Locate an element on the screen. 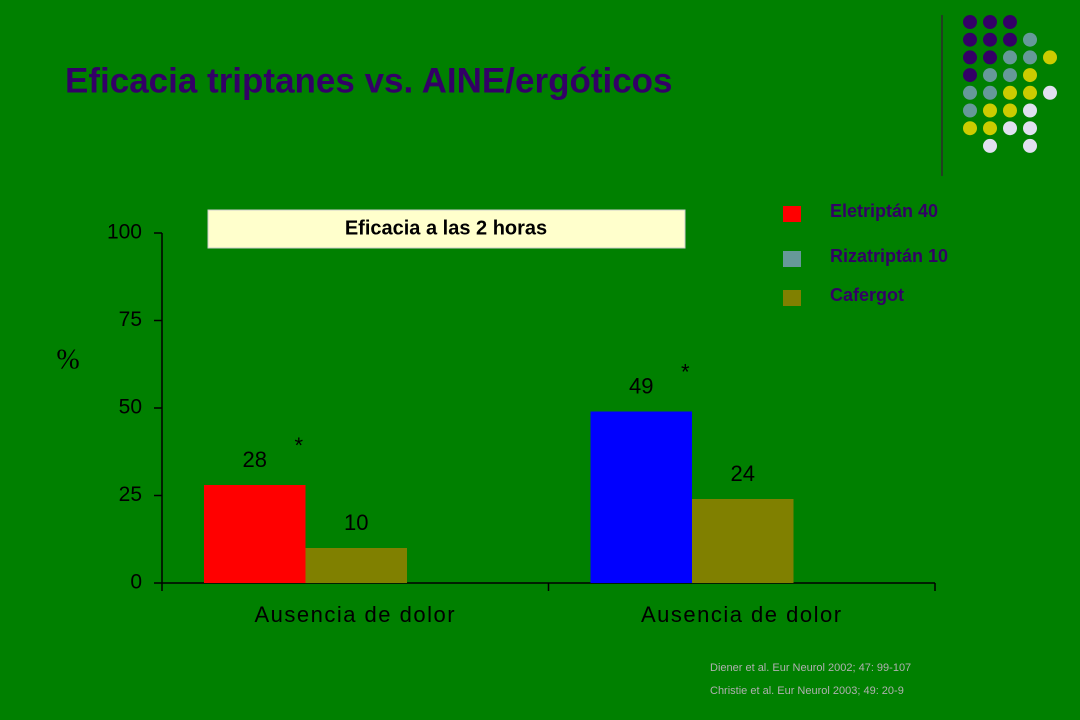 The image size is (1080, 720). chart-title: Eficacia a las 2 horas is located at coordinates (446, 228).